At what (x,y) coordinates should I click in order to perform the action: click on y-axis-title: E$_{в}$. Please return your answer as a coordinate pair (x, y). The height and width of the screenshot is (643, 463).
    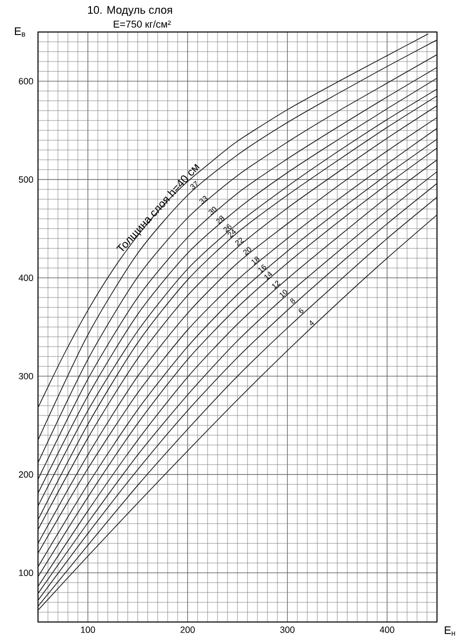
    Looking at the image, I should click on (20, 32).